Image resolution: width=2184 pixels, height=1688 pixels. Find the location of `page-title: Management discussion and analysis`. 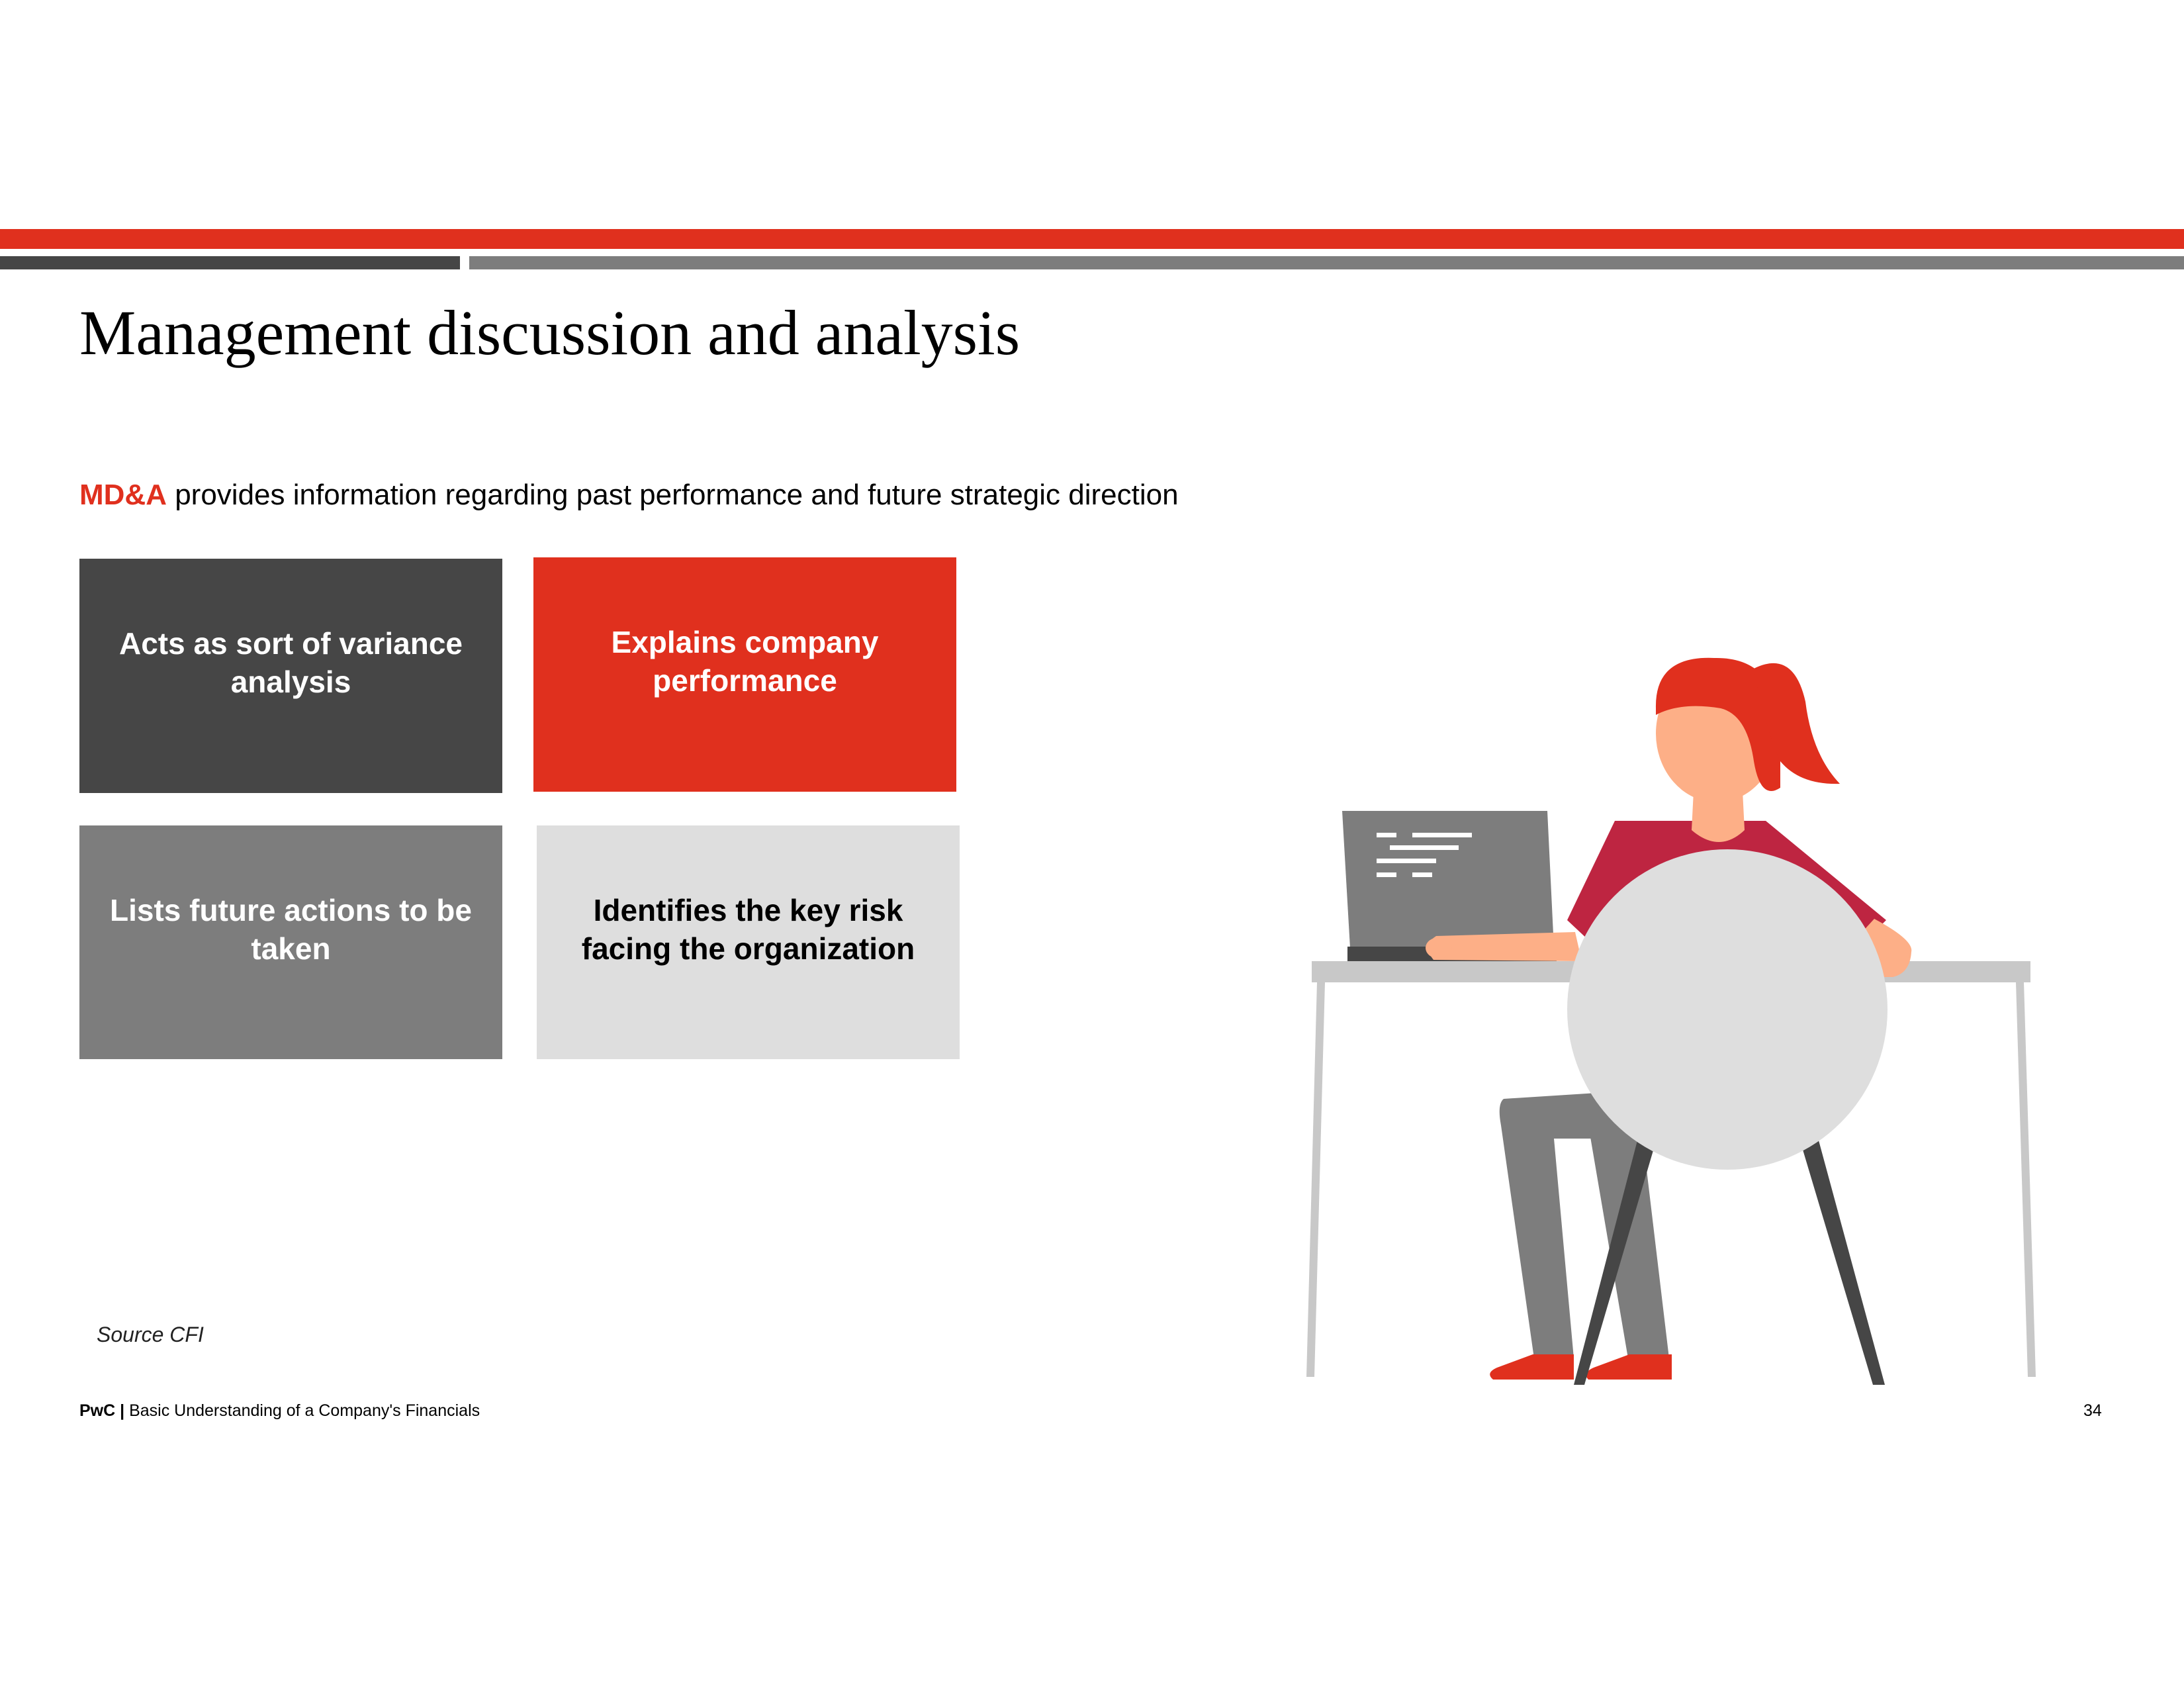

page-title: Management discussion and analysis is located at coordinates (550, 332).